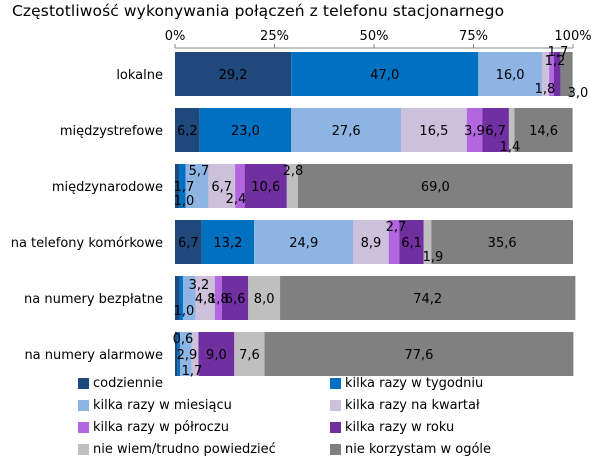  I want to click on category-label: międzynarodowe, so click(107, 187).